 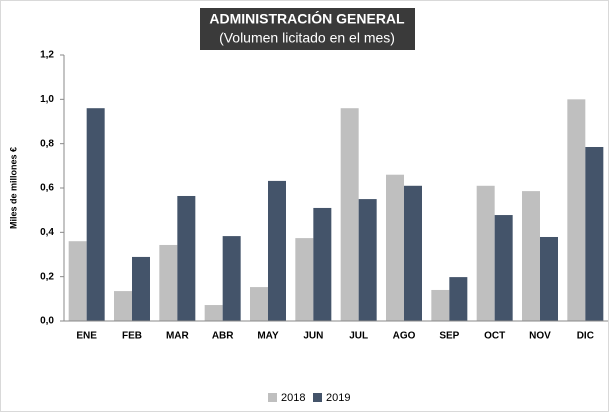 I want to click on y-tick-label: 1,2, so click(x=47, y=55).